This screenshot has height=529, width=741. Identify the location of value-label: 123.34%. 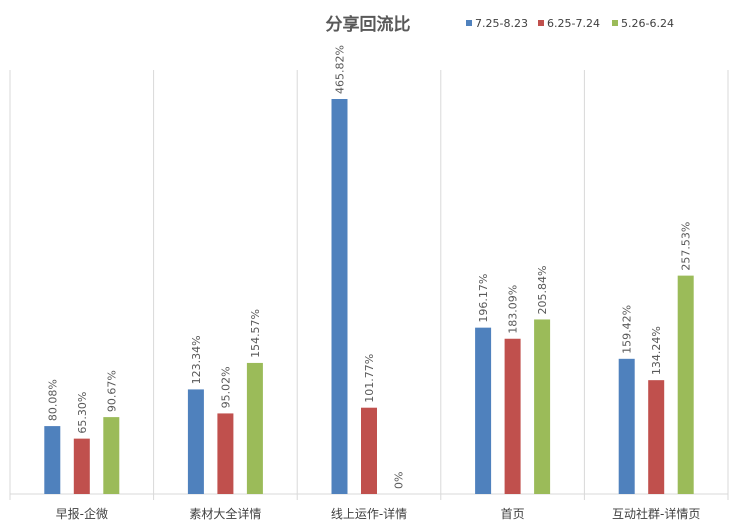
(196, 359).